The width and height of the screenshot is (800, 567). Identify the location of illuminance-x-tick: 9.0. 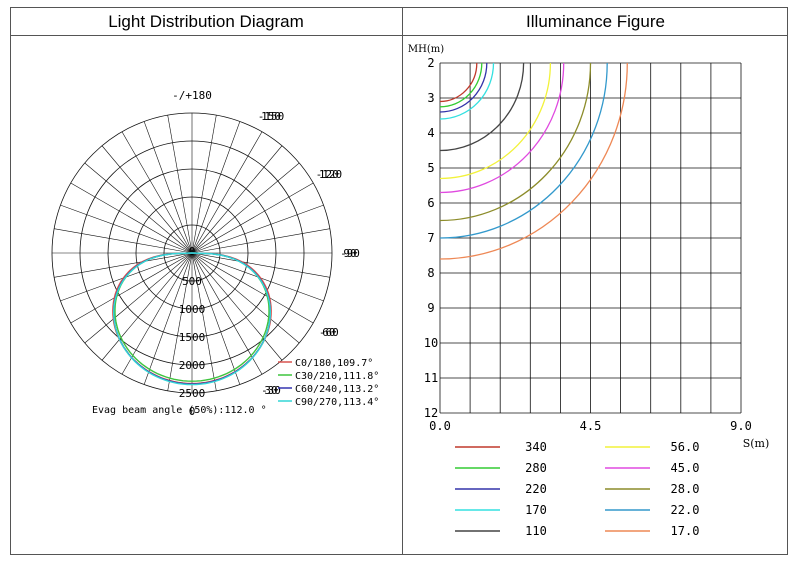
(741, 426).